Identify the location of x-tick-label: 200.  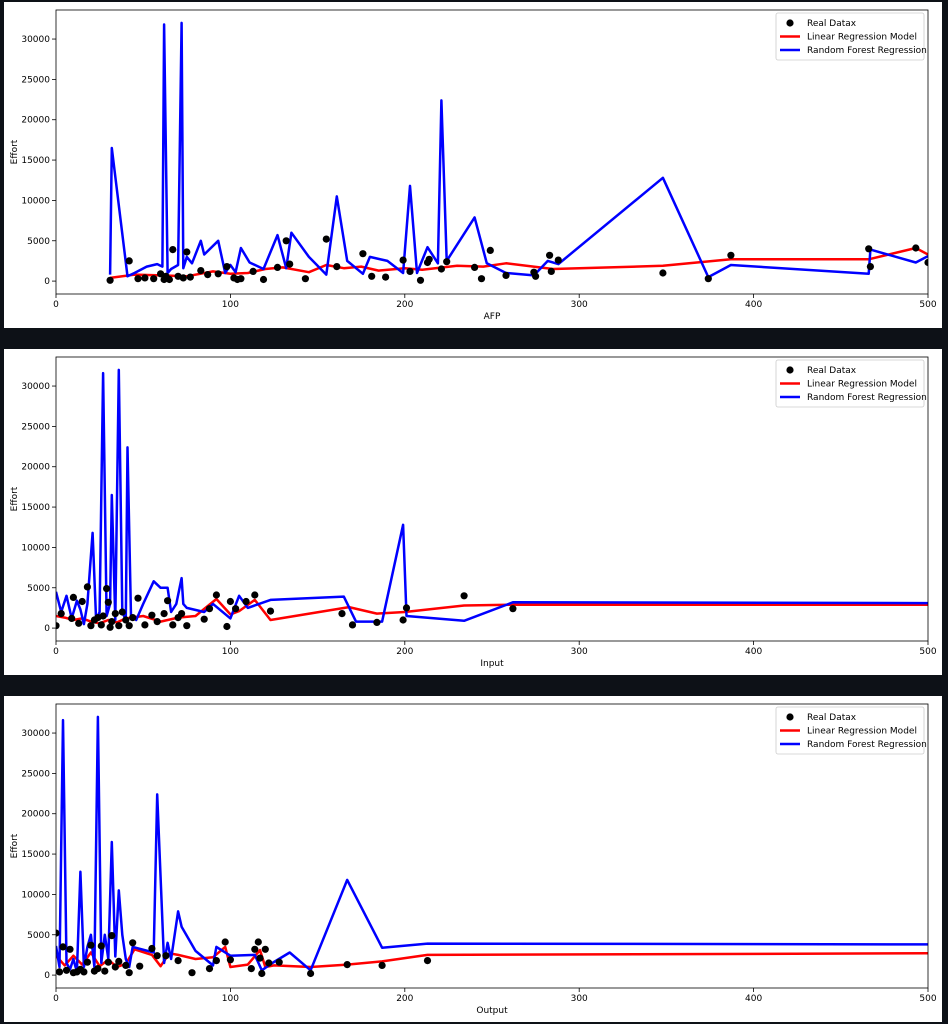
(404, 999).